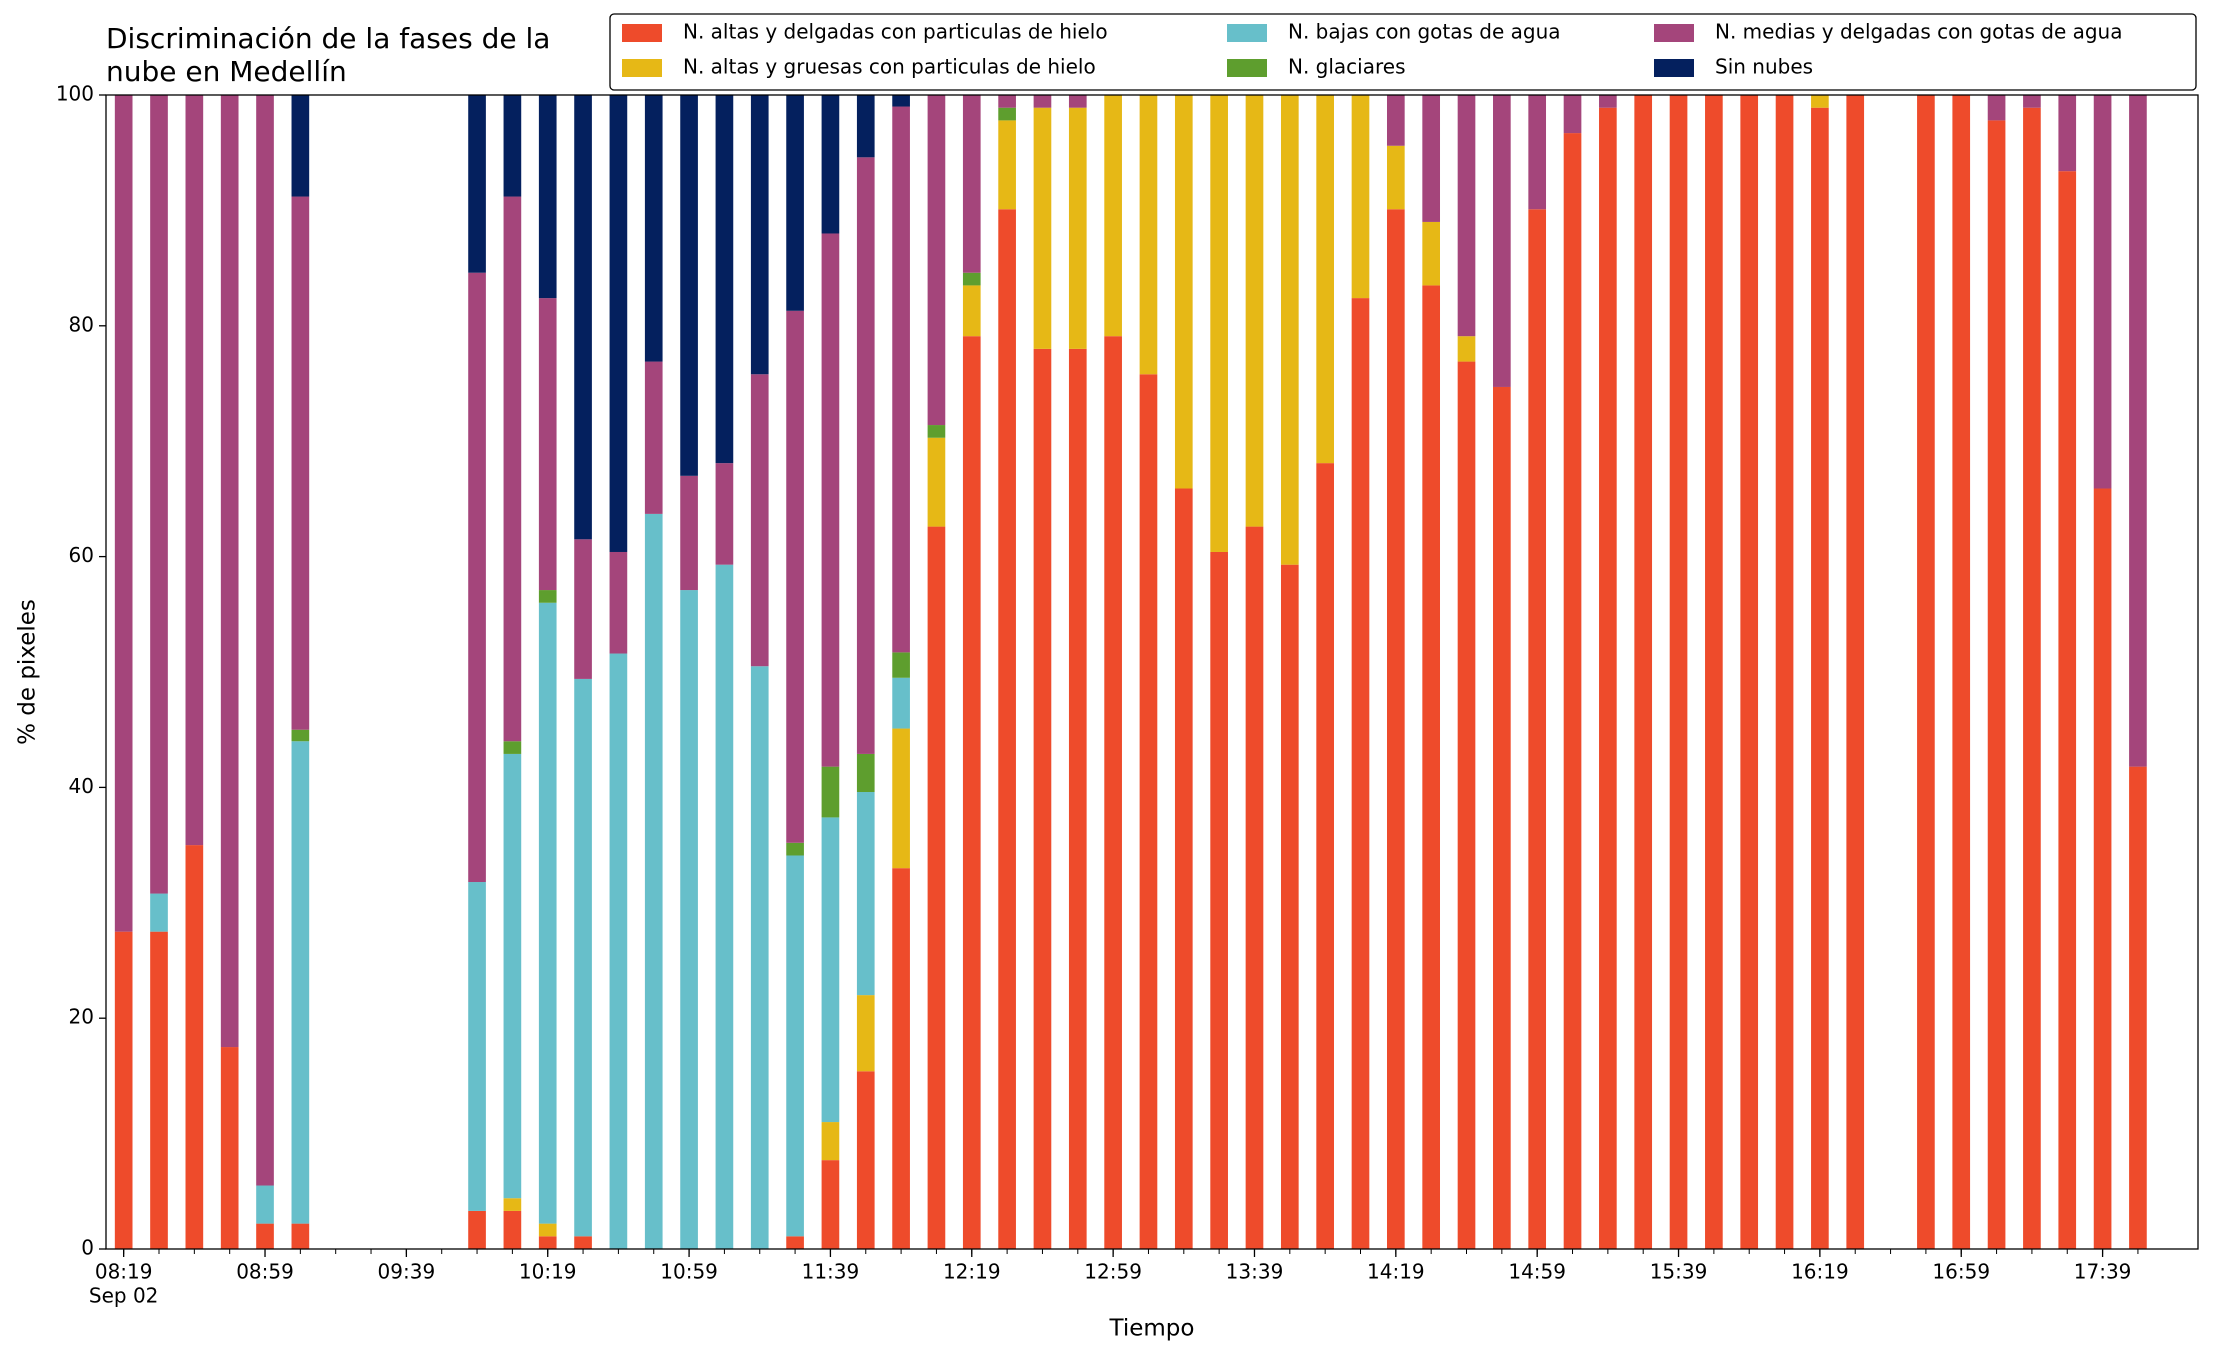 The height and width of the screenshot is (1355, 2216). I want to click on x-tick-label: 16:59, so click(1961, 1272).